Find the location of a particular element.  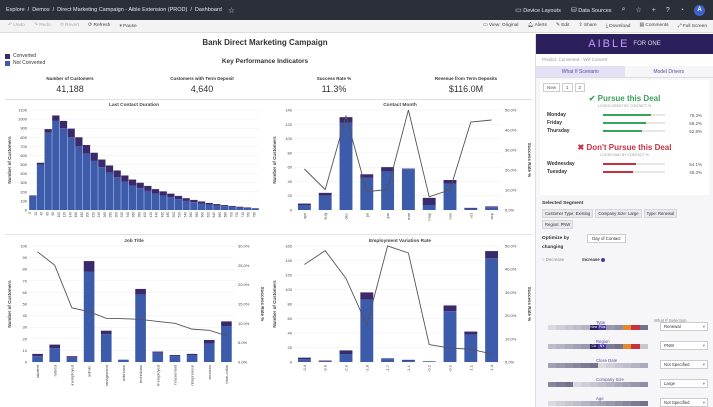

feature-company-size: Company Size Large ▾ is located at coordinates (627, 386).